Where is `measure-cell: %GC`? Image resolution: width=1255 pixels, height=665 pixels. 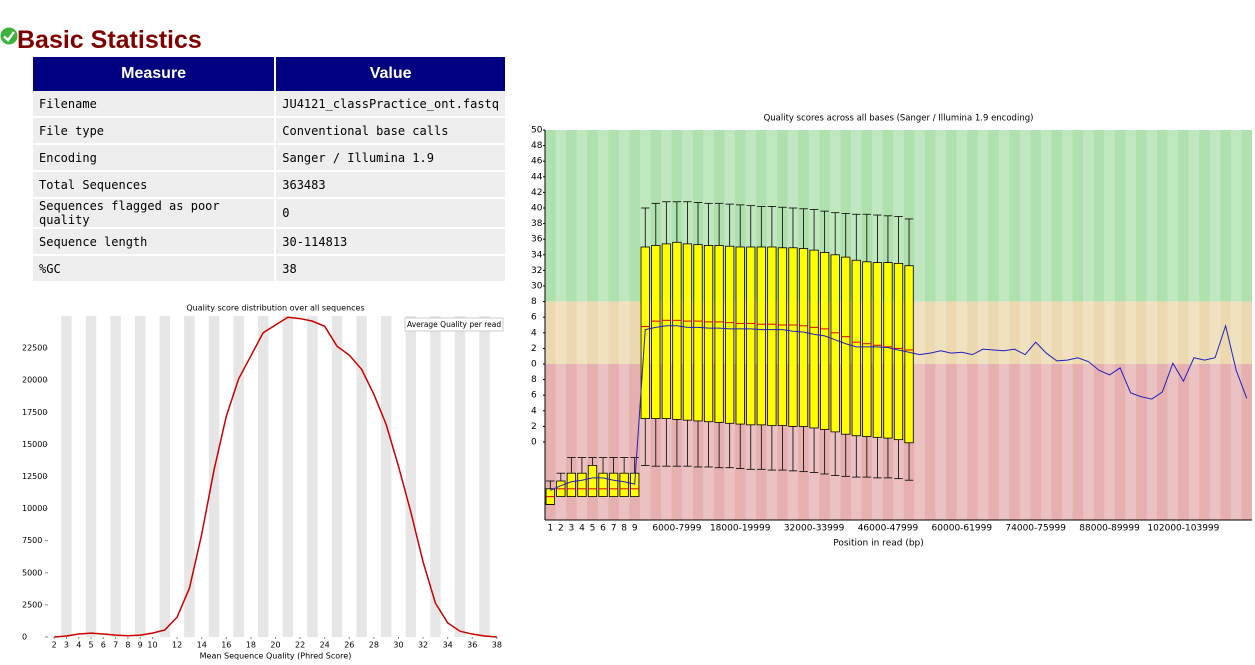 measure-cell: %GC is located at coordinates (155, 269).